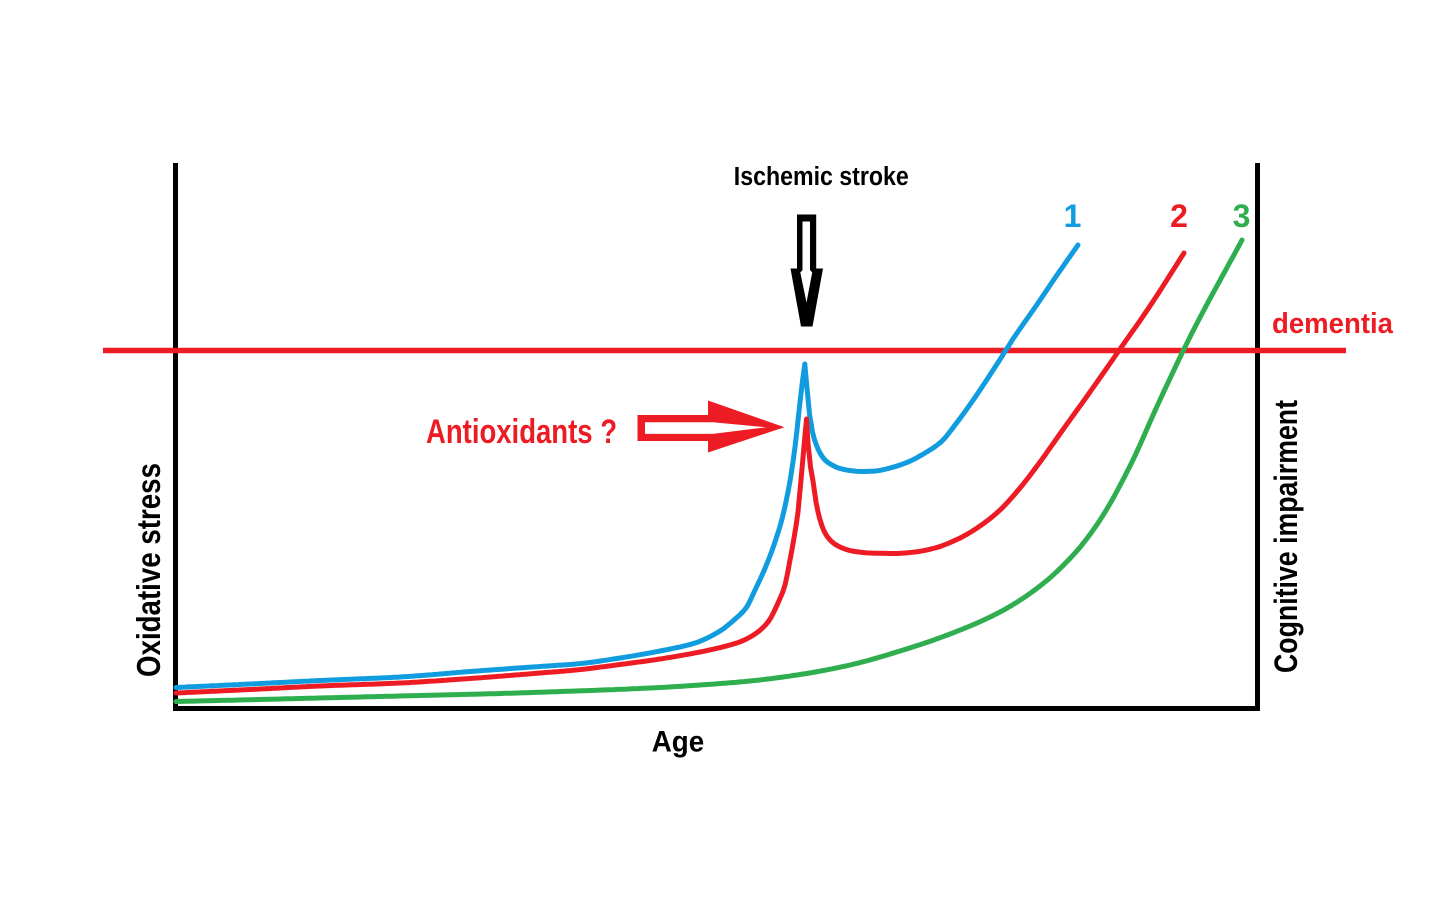  Describe the element at coordinates (1242, 216) in the screenshot. I see `svg-text: 3` at that location.